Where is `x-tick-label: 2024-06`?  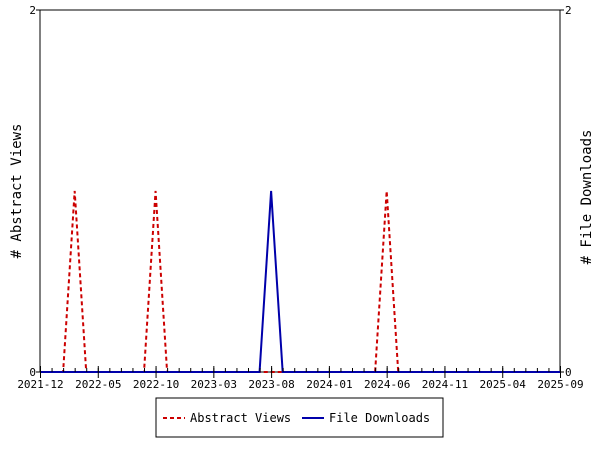
x-tick-label: 2024-06 is located at coordinates (387, 384).